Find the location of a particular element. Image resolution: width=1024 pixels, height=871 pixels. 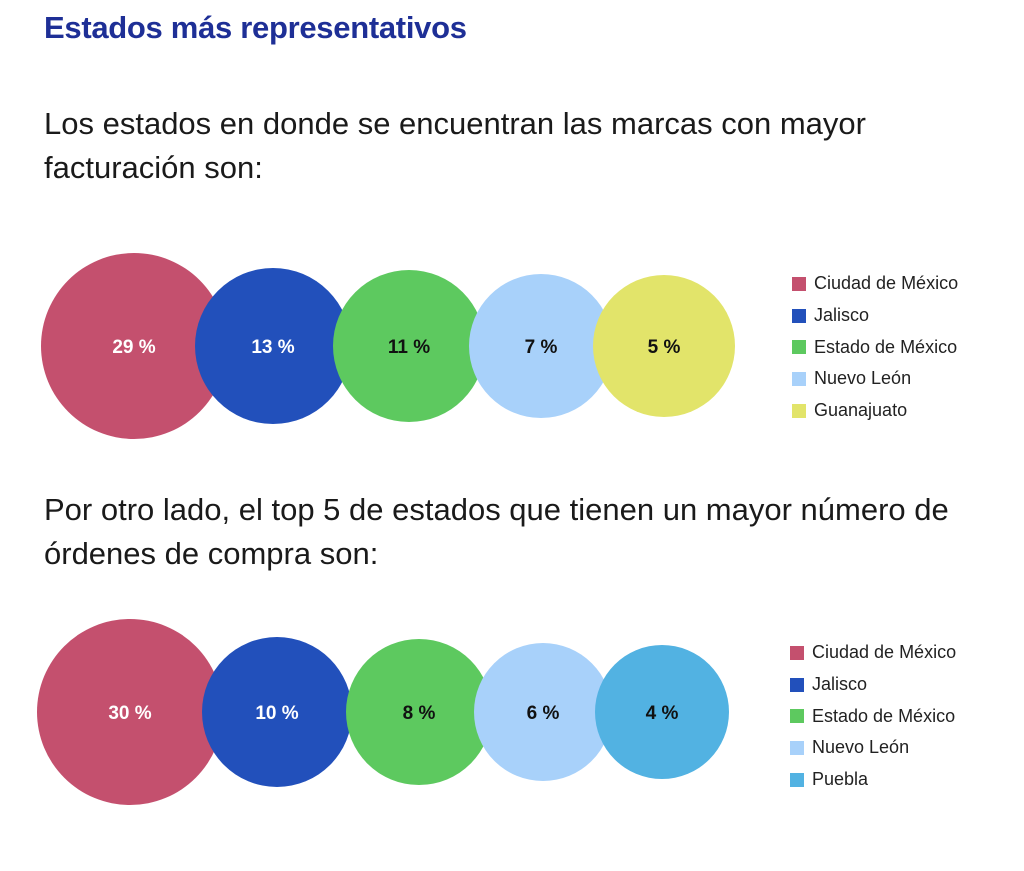

chart-revenue: 29 % 13 % 11 % 7 % 5 % is located at coordinates (388, 346).